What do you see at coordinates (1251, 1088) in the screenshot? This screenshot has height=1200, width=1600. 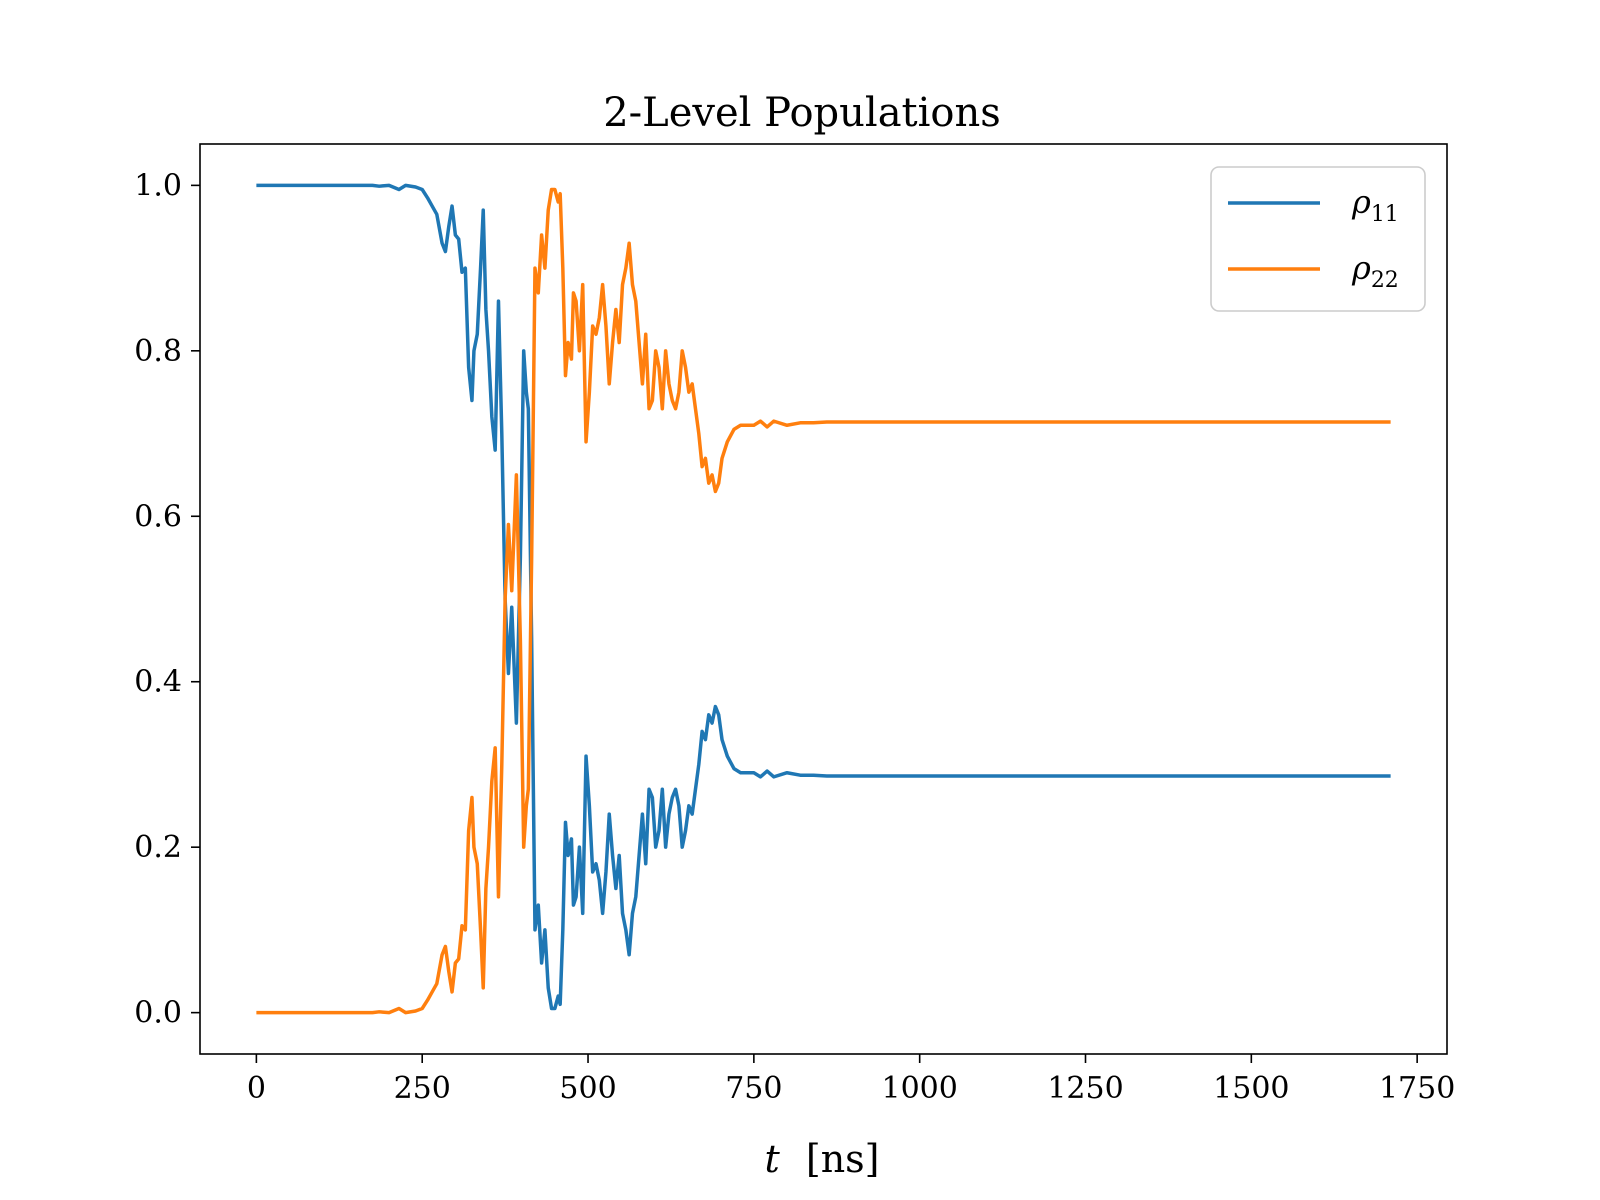 I see `x-tick-label: 1500` at bounding box center [1251, 1088].